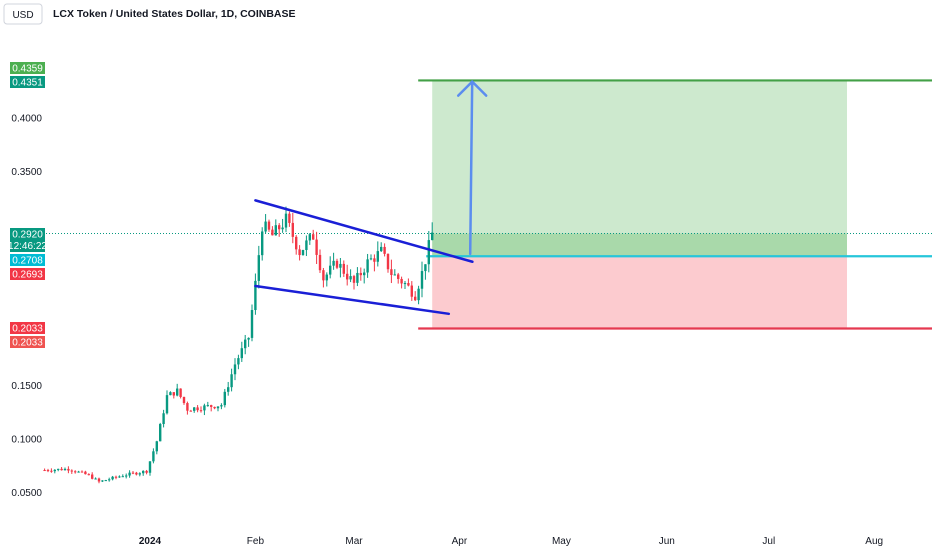 This screenshot has height=550, width=932. I want to click on target-arrow-head, so click(472, 88).